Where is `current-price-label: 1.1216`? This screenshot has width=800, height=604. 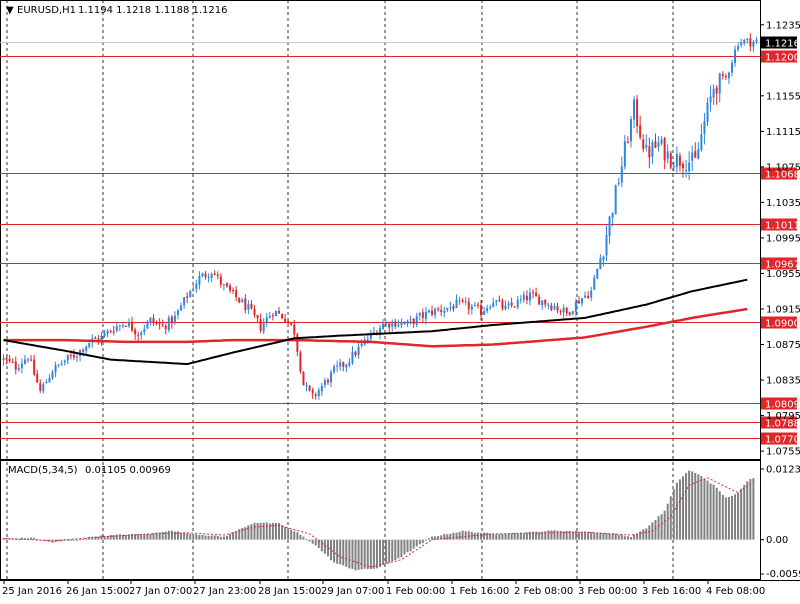
current-price-label: 1.1216 is located at coordinates (782, 44).